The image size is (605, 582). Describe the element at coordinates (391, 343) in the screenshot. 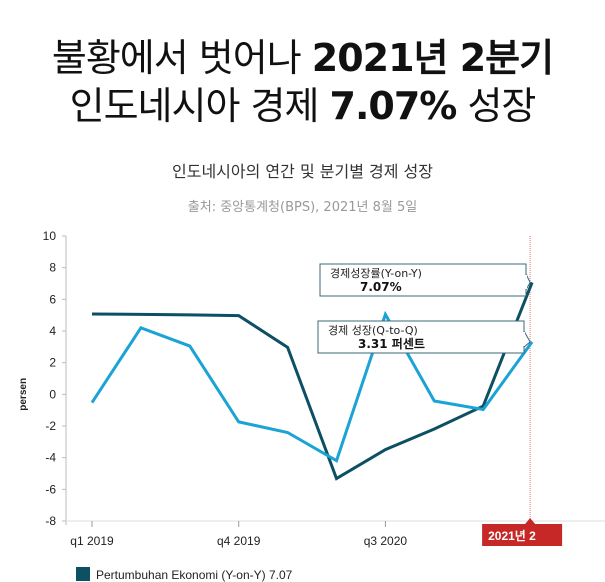

I see `annotation-value: 3.31 퍼센트` at that location.